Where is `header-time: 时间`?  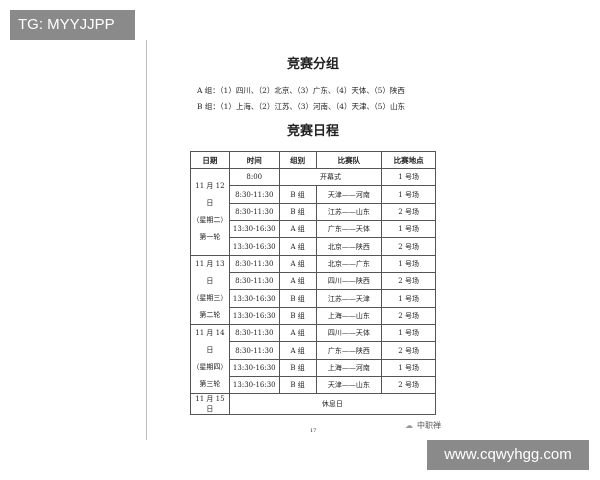 header-time: 时间 is located at coordinates (254, 160).